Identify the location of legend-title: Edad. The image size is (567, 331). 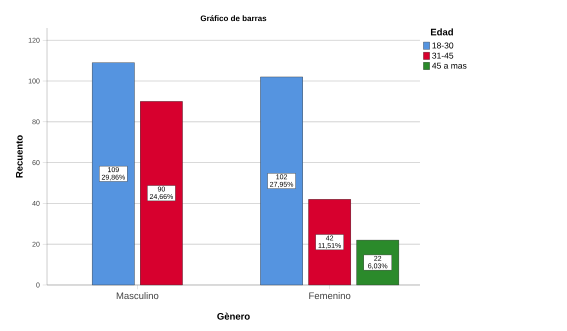
(441, 32).